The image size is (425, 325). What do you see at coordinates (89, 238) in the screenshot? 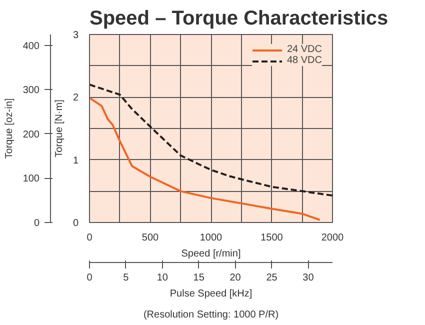
I see `x-tick-label: 0` at bounding box center [89, 238].